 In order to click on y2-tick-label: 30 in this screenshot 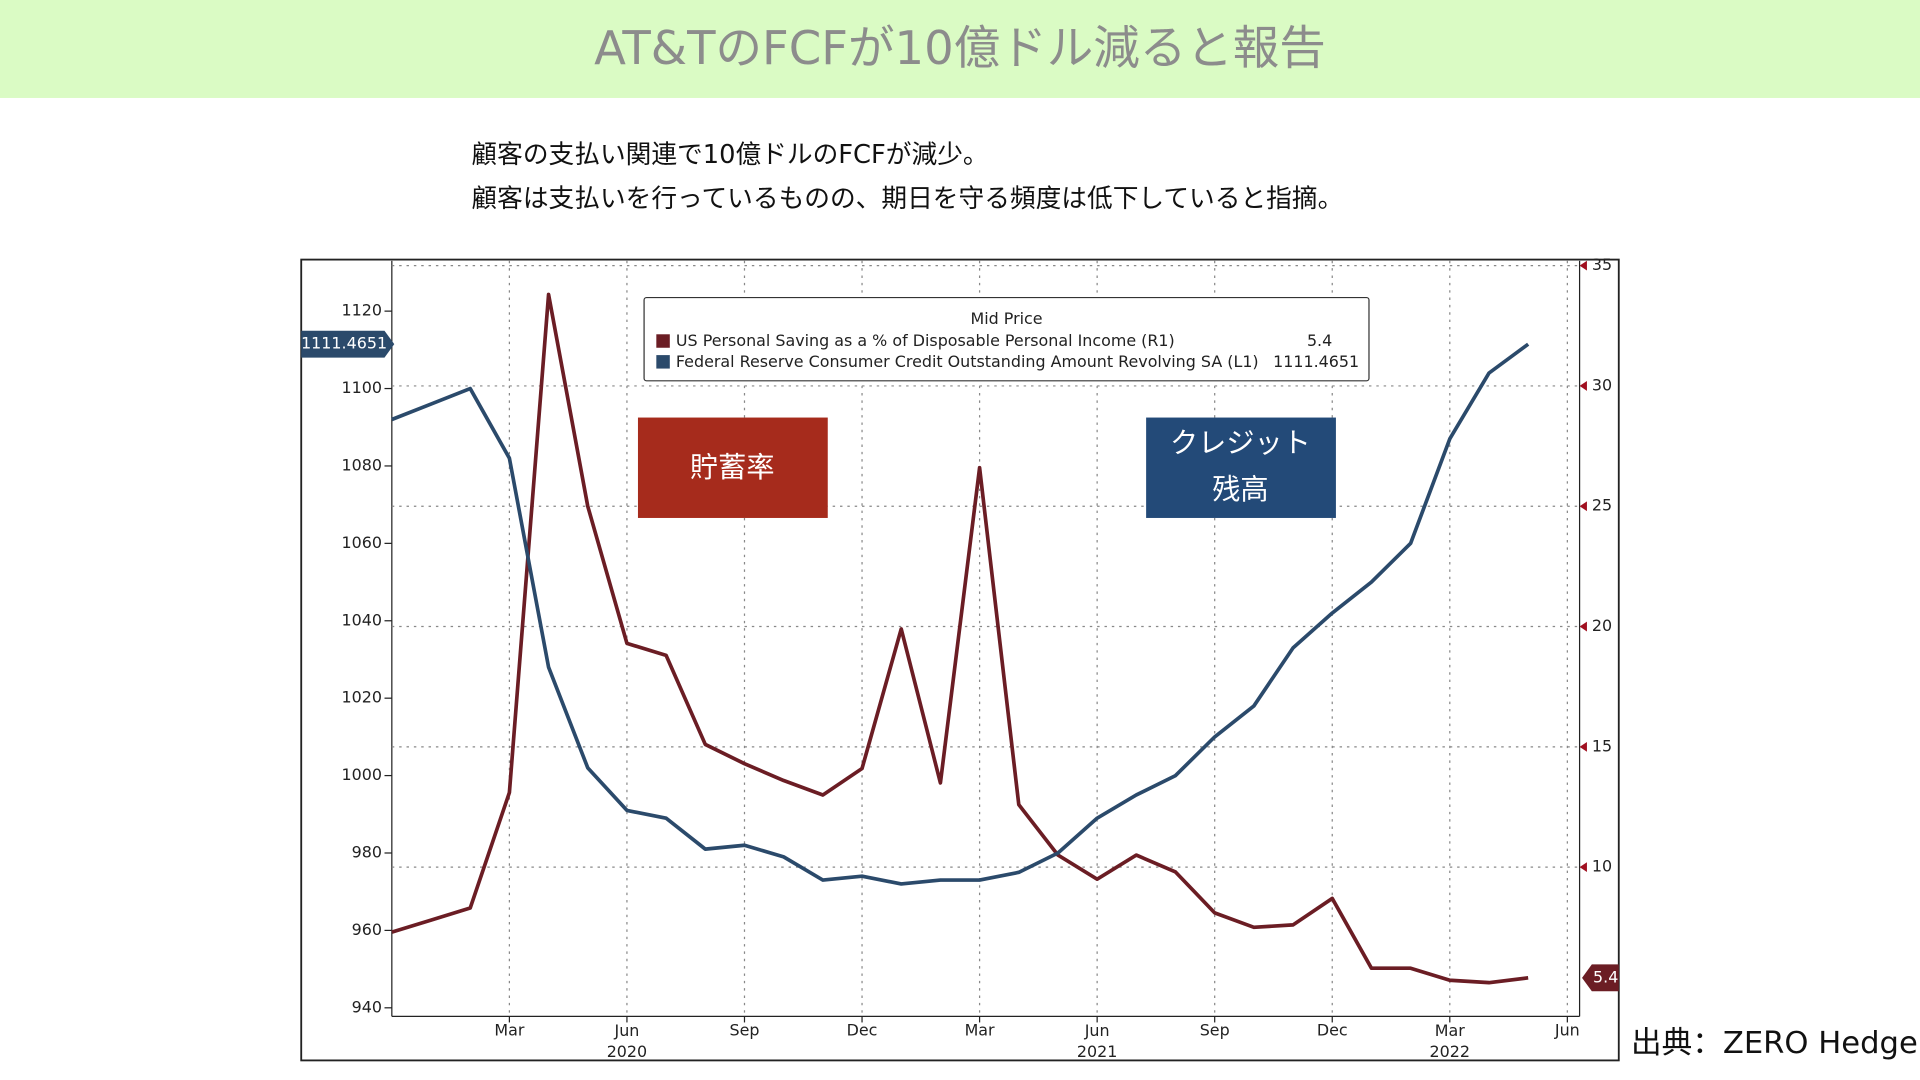, I will do `click(1602, 384)`.